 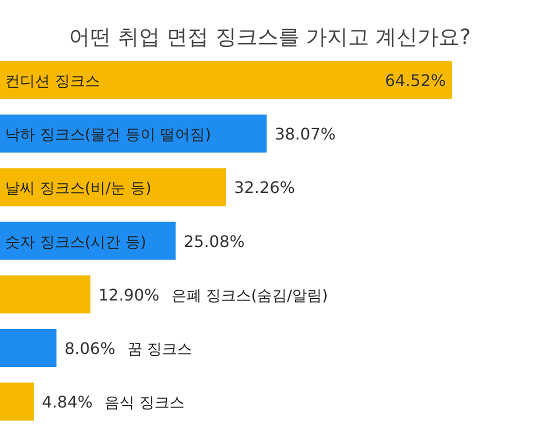 What do you see at coordinates (214, 241) in the screenshot?
I see `data-label: 25.08%` at bounding box center [214, 241].